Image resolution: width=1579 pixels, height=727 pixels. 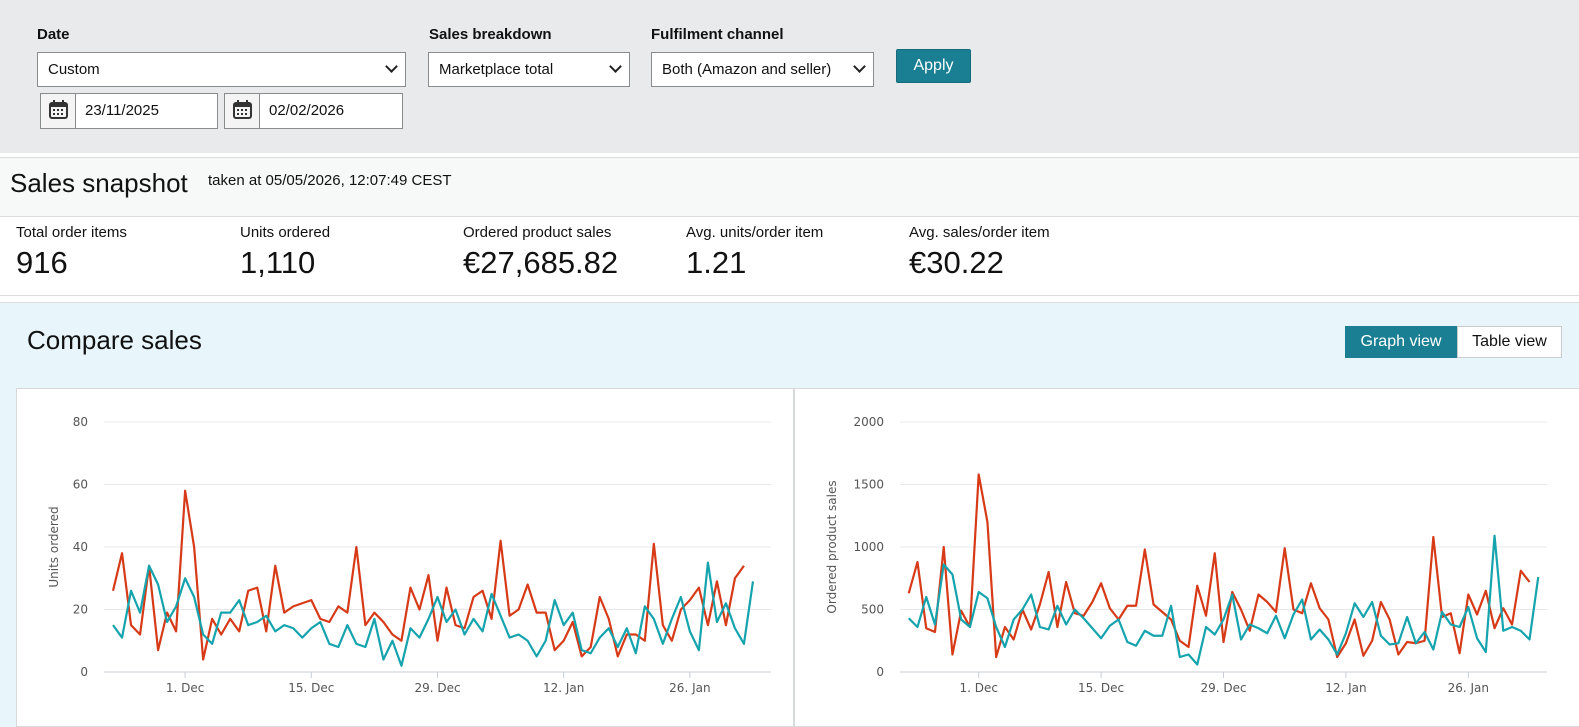 I want to click on metric-avg-sales-order-item: Avg. sales/order item €30.22, so click(x=979, y=252).